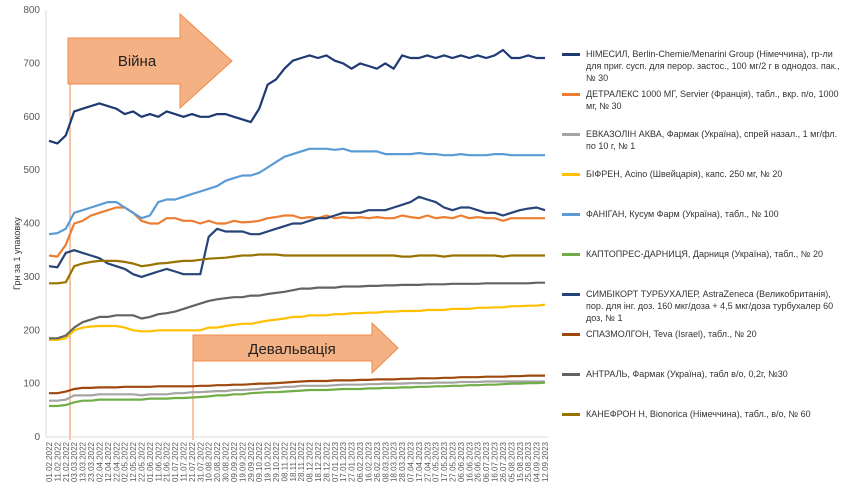  Describe the element at coordinates (444, 461) in the screenshot. I see `x-tick-label: 17.05.2023` at that location.